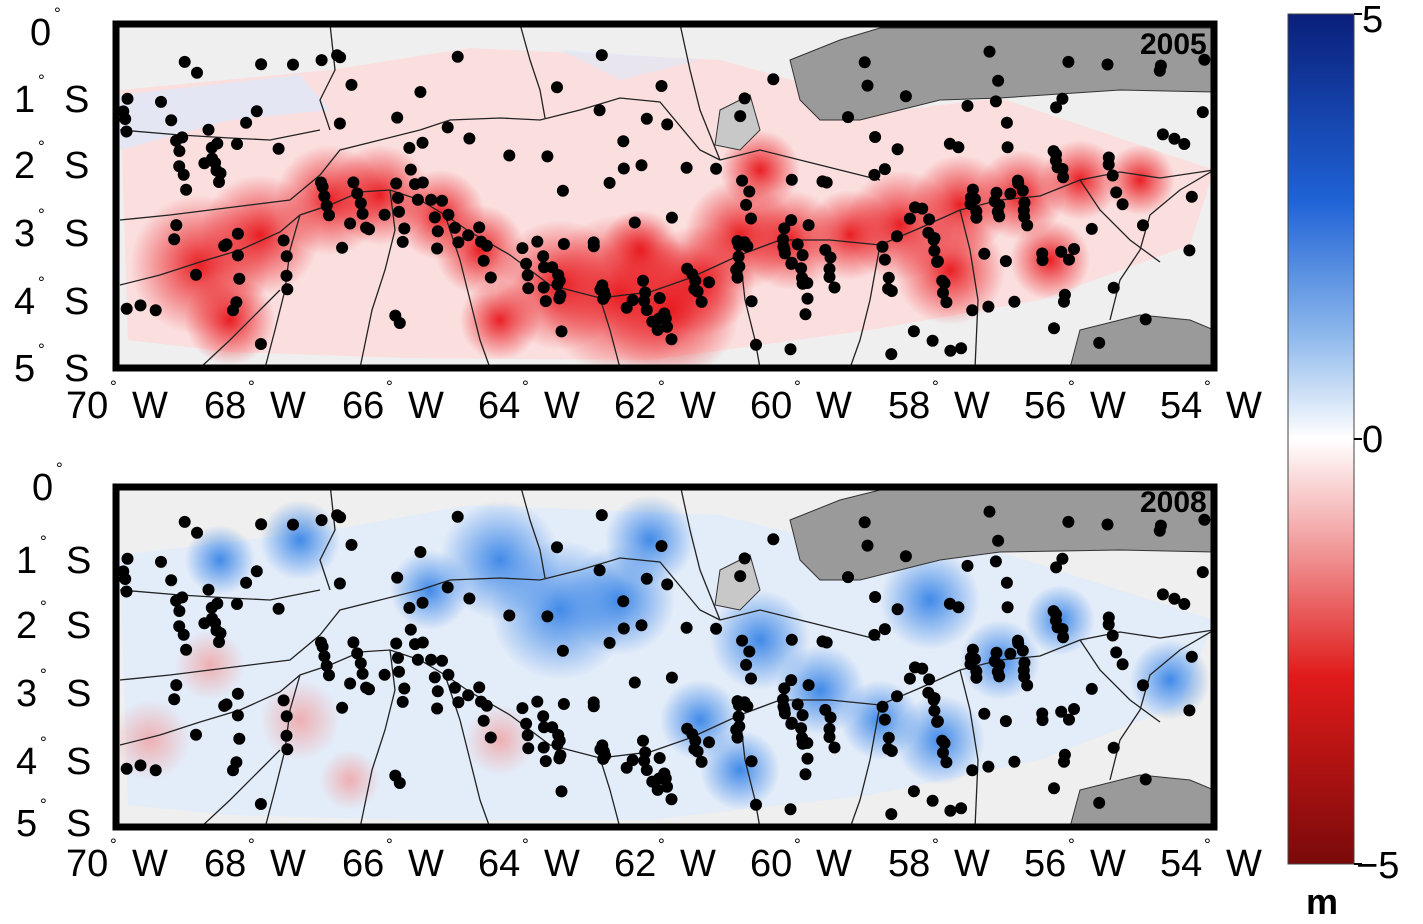  Describe the element at coordinates (26, 824) in the screenshot. I see `latitude-tick-label: 5` at that location.